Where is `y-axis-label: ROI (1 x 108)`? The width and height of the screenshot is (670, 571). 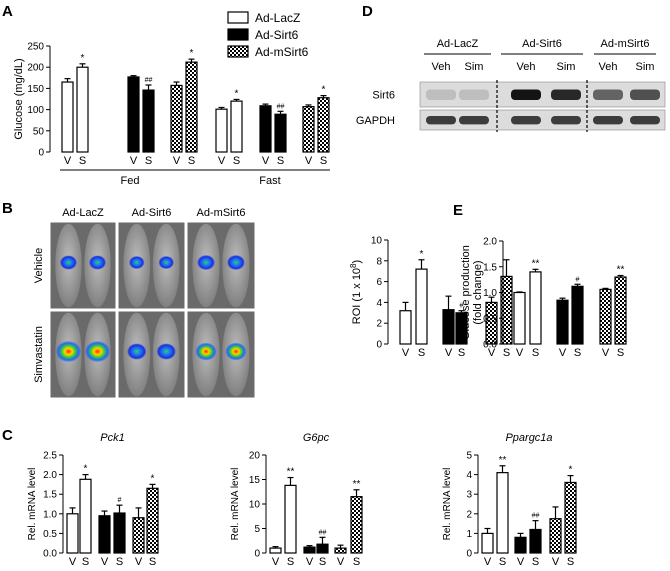
y-axis-label: ROI (1 x 108) is located at coordinates (356, 292).